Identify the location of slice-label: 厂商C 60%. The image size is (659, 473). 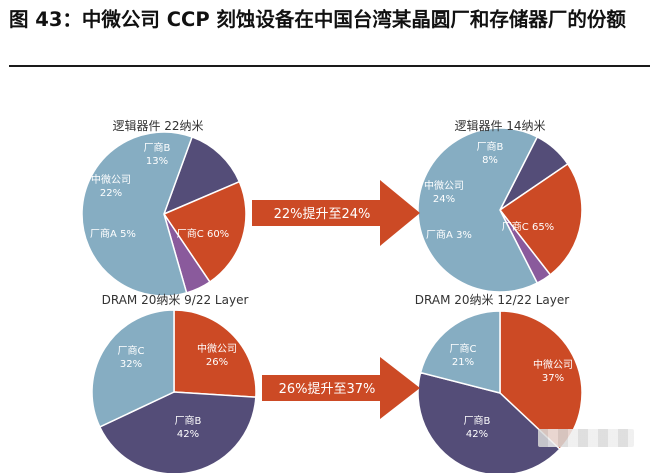
(203, 233).